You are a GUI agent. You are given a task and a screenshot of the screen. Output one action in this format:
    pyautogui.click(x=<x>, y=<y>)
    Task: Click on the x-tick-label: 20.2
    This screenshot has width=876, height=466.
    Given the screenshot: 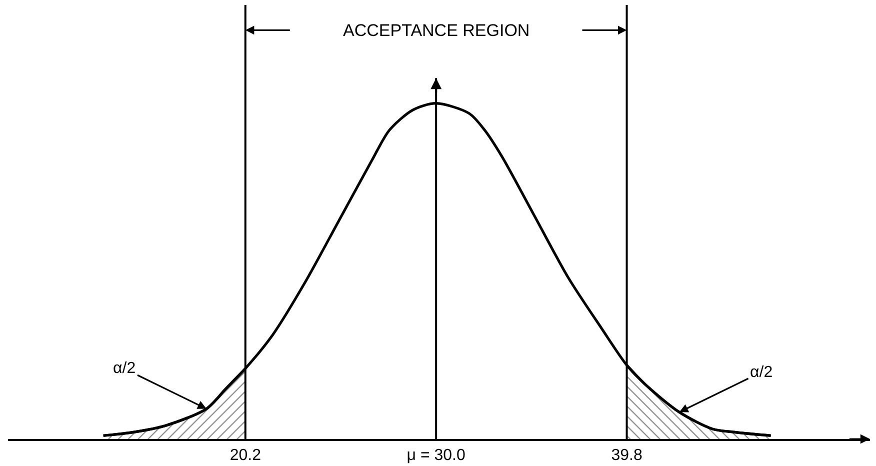 What is the action you would take?
    pyautogui.click(x=246, y=455)
    